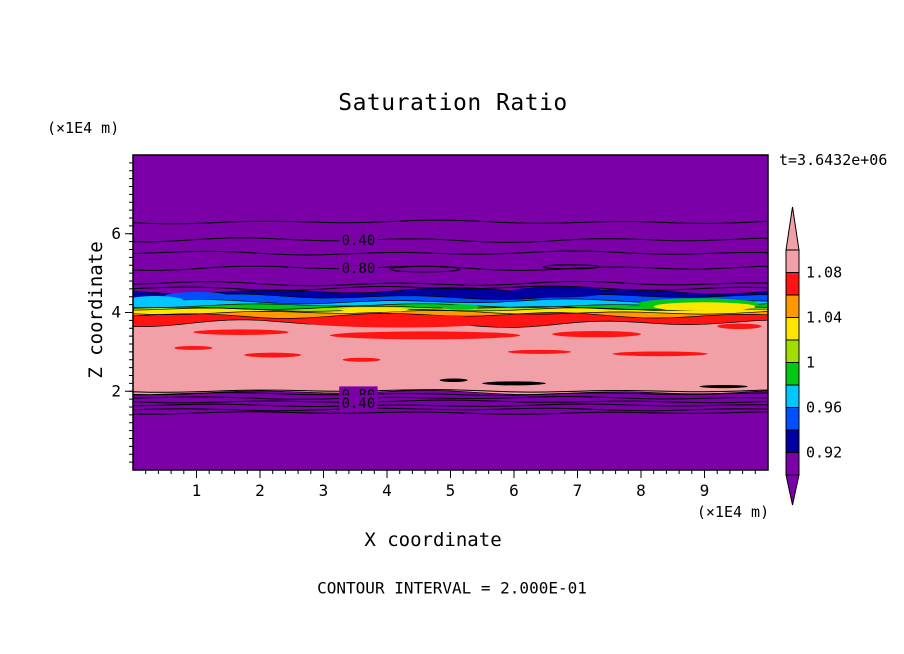 This screenshot has width=904, height=654. What do you see at coordinates (810, 363) in the screenshot?
I see `colorbar-tick-label: 1` at bounding box center [810, 363].